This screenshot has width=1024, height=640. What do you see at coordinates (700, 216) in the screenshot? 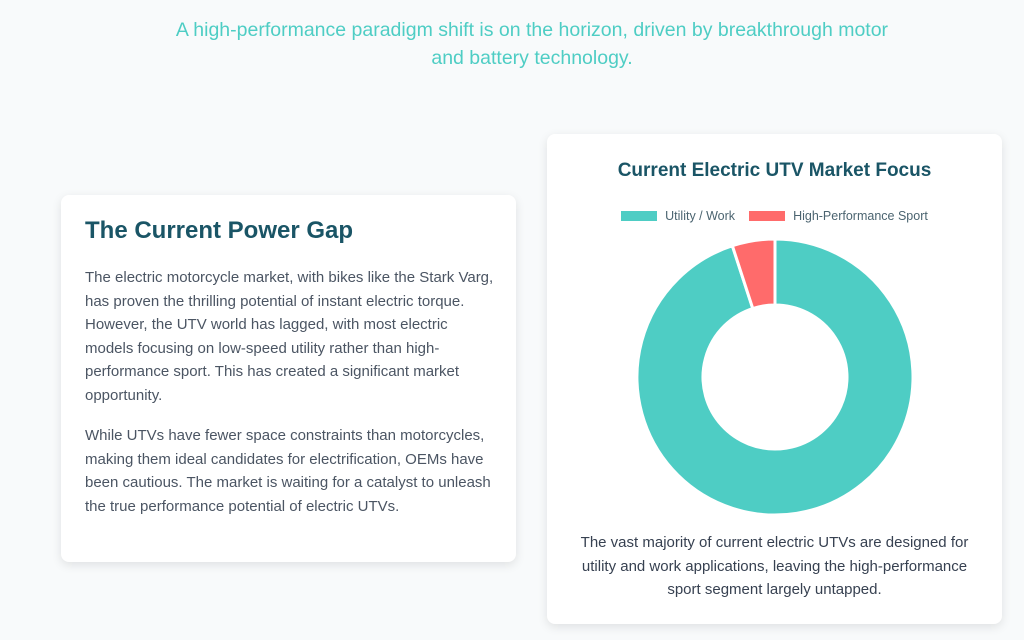
I see `legend-label: Utility / Work` at bounding box center [700, 216].